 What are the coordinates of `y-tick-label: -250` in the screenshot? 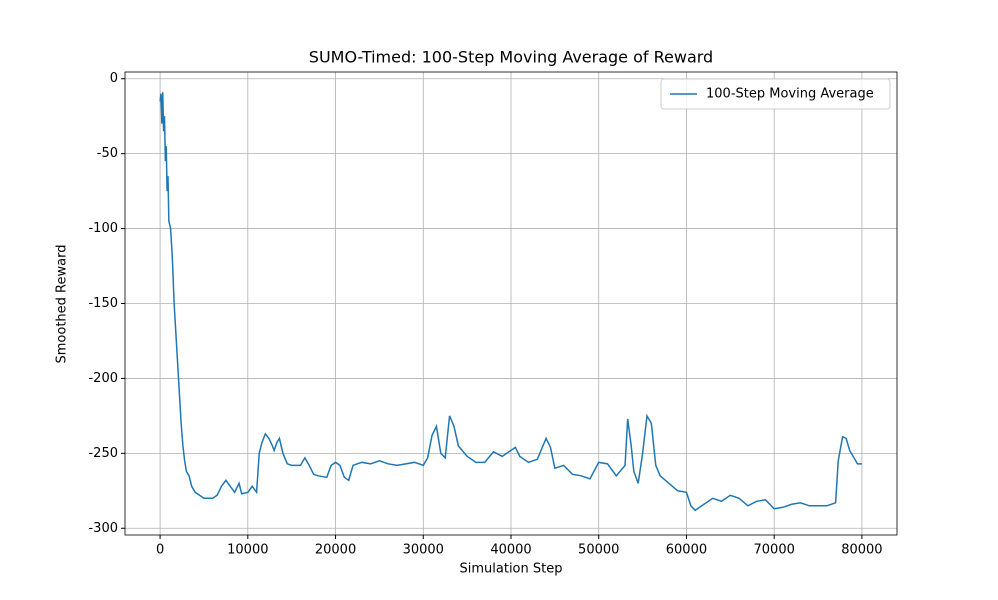 It's located at (103, 453).